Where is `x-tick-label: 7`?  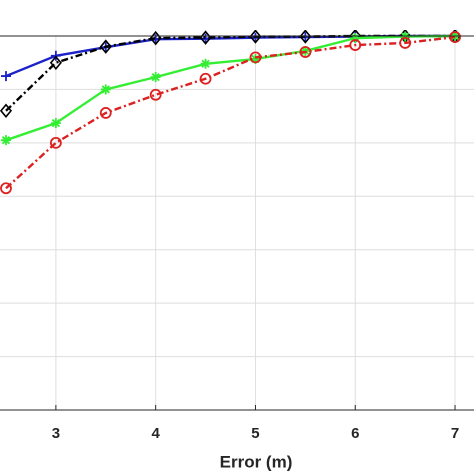 x-tick-label: 7 is located at coordinates (455, 433).